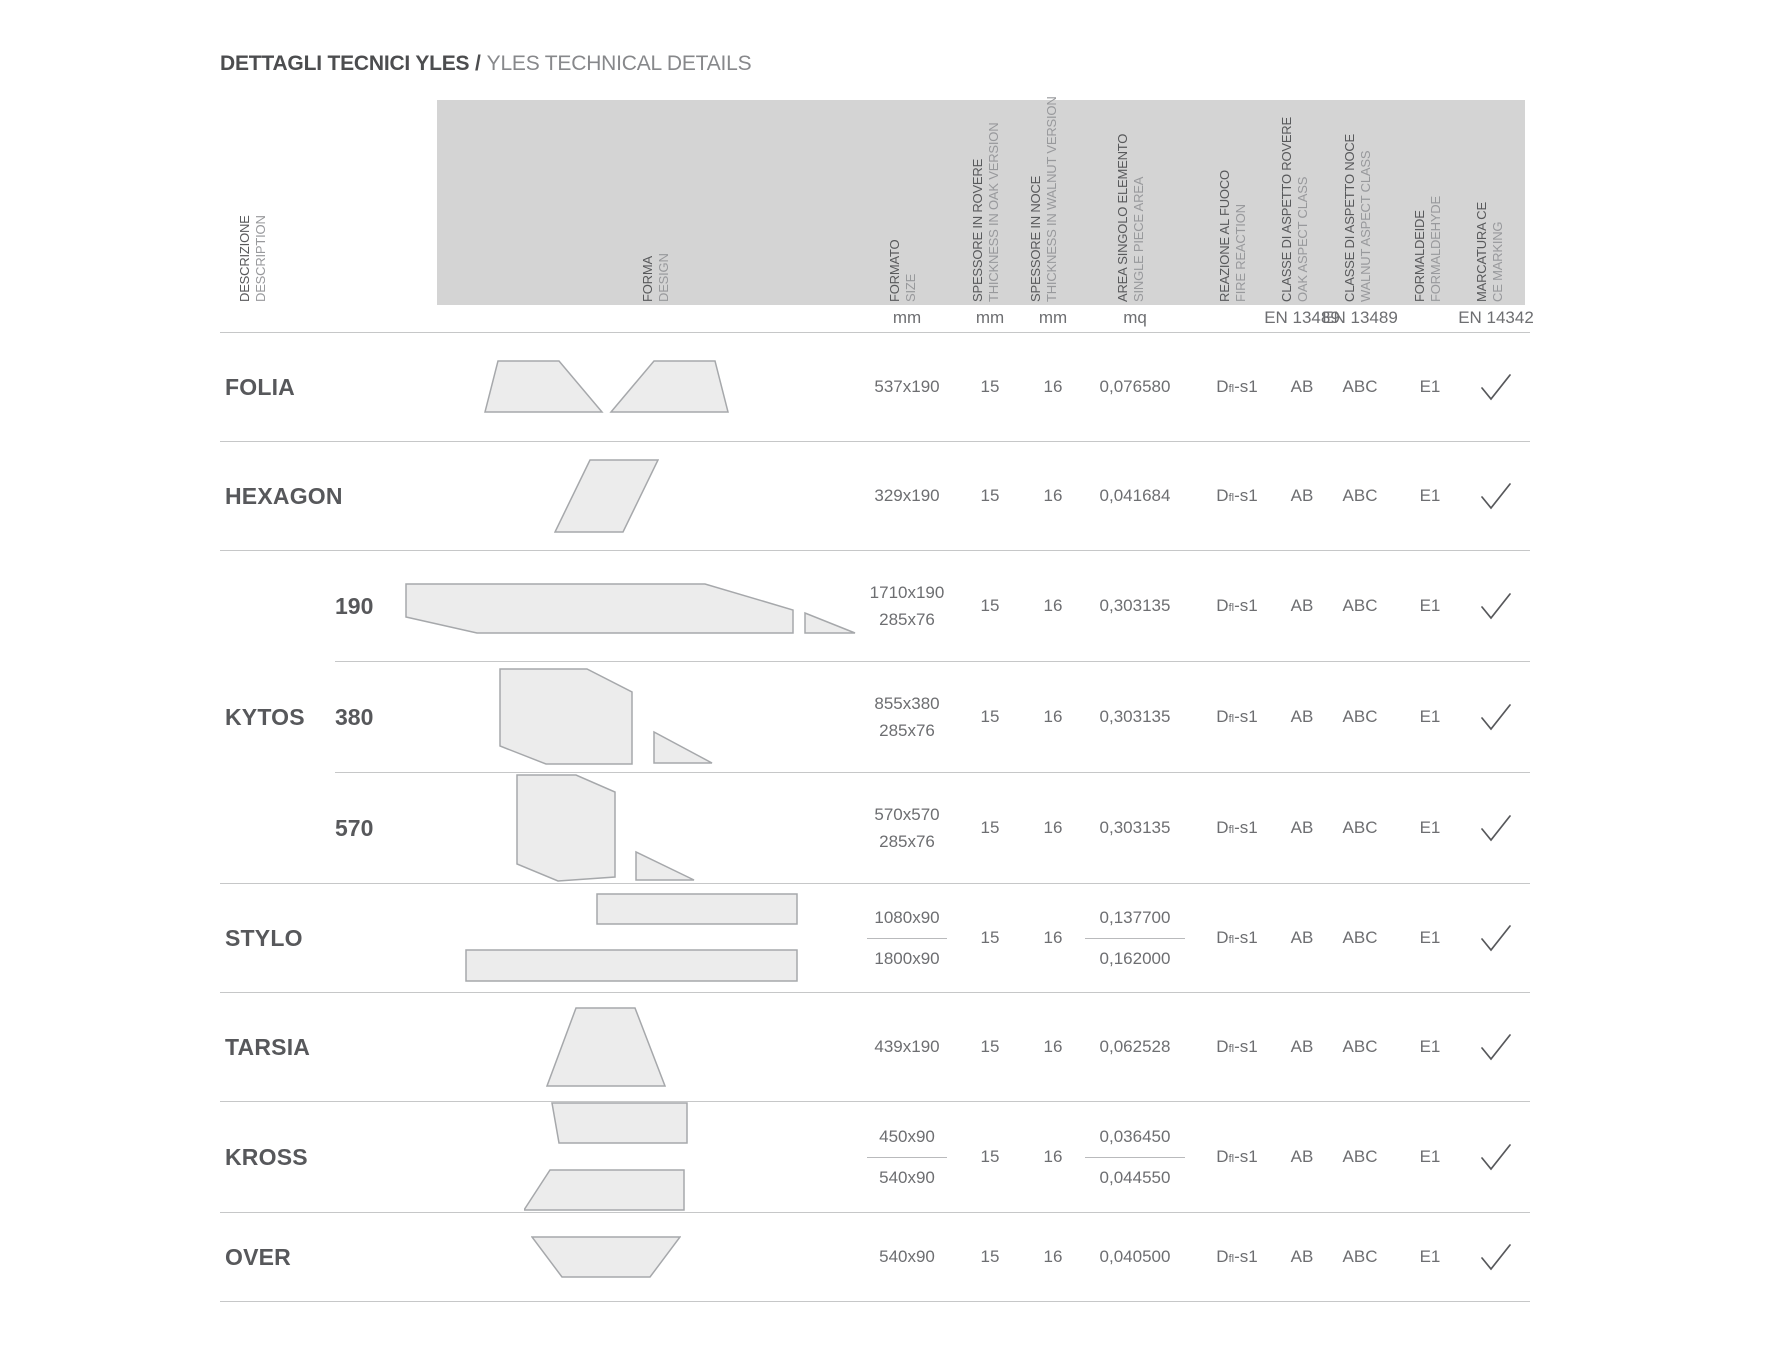  What do you see at coordinates (268, 1046) in the screenshot?
I see `product-name: TARSIA` at bounding box center [268, 1046].